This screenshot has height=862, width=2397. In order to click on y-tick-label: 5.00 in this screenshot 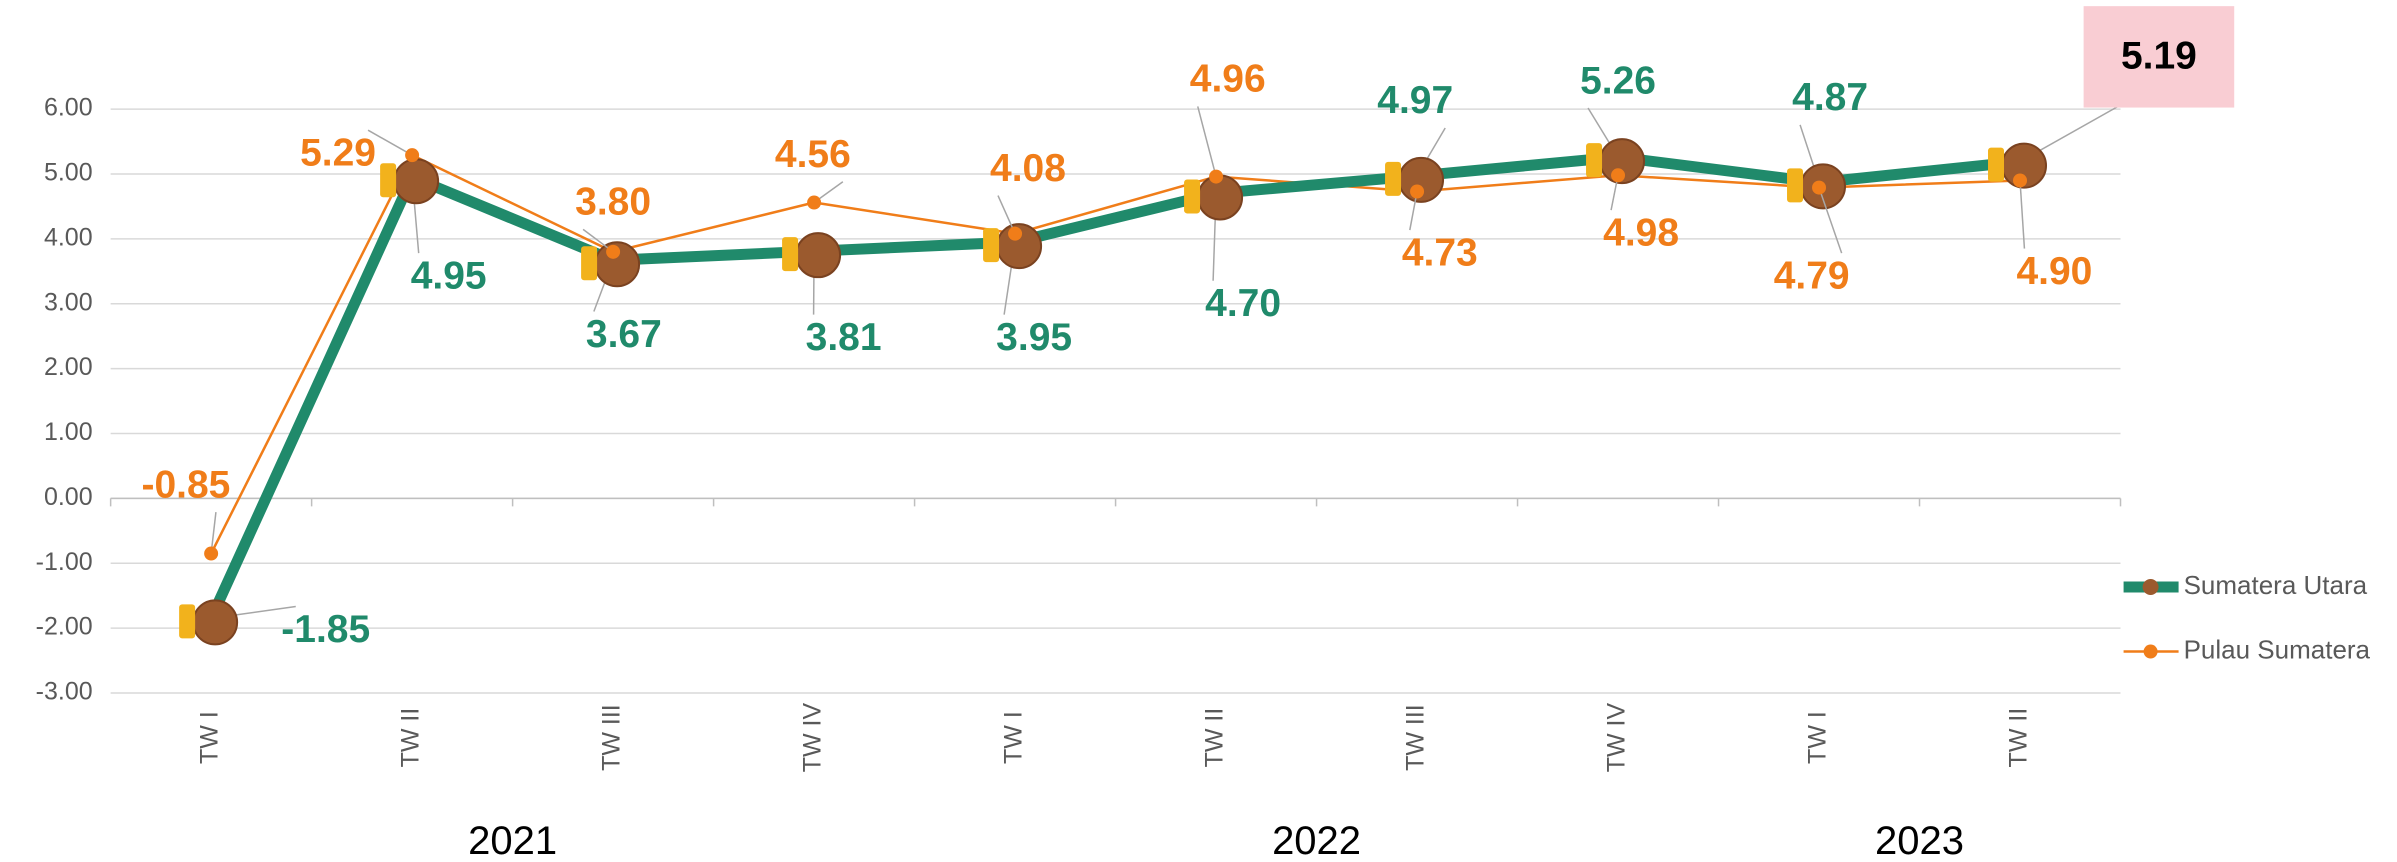, I will do `click(68, 173)`.